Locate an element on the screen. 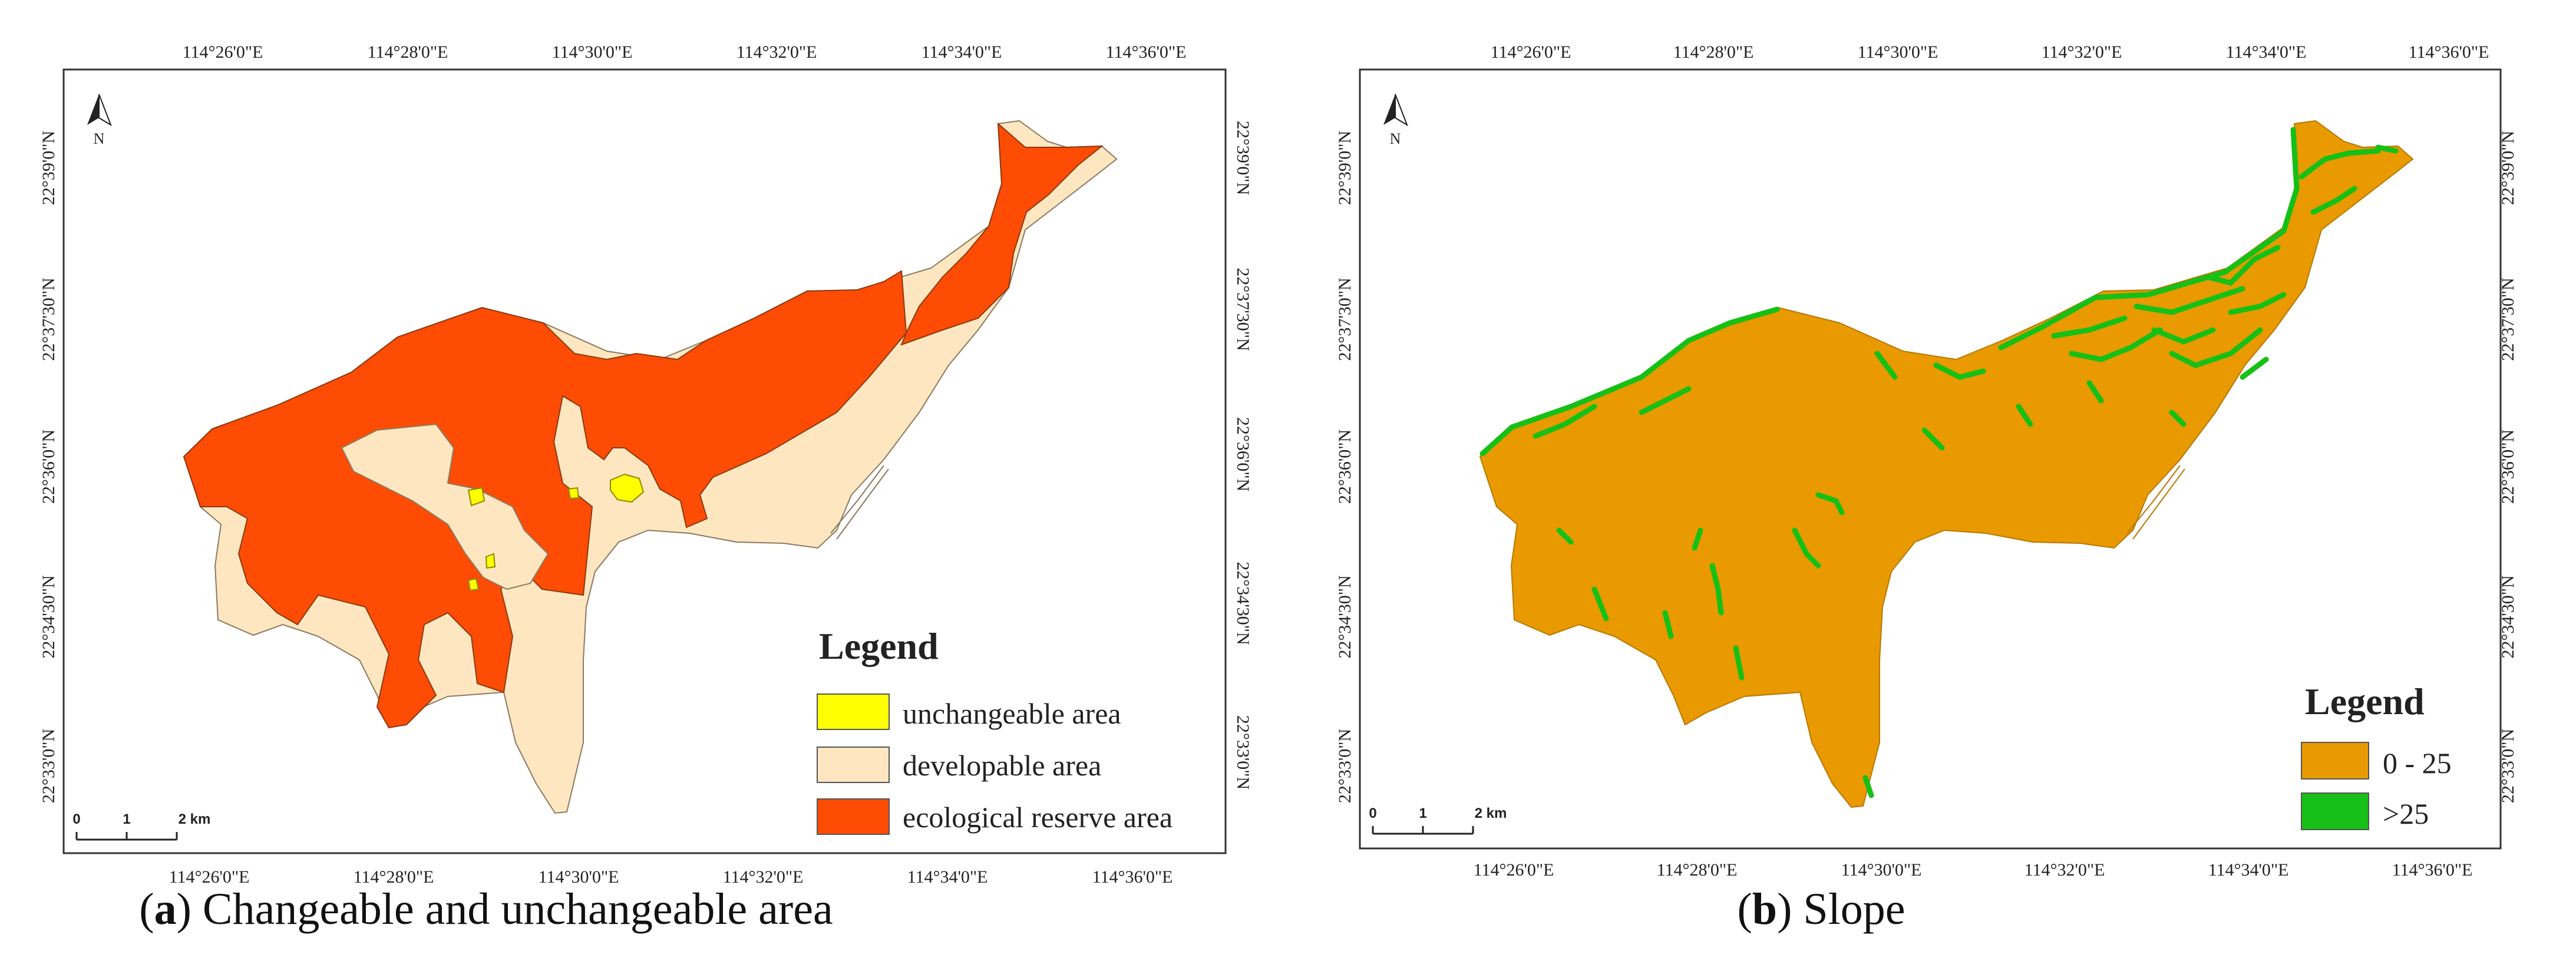 Image resolution: width=2576 pixels, height=971 pixels. legend-label: >25 is located at coordinates (2406, 813).